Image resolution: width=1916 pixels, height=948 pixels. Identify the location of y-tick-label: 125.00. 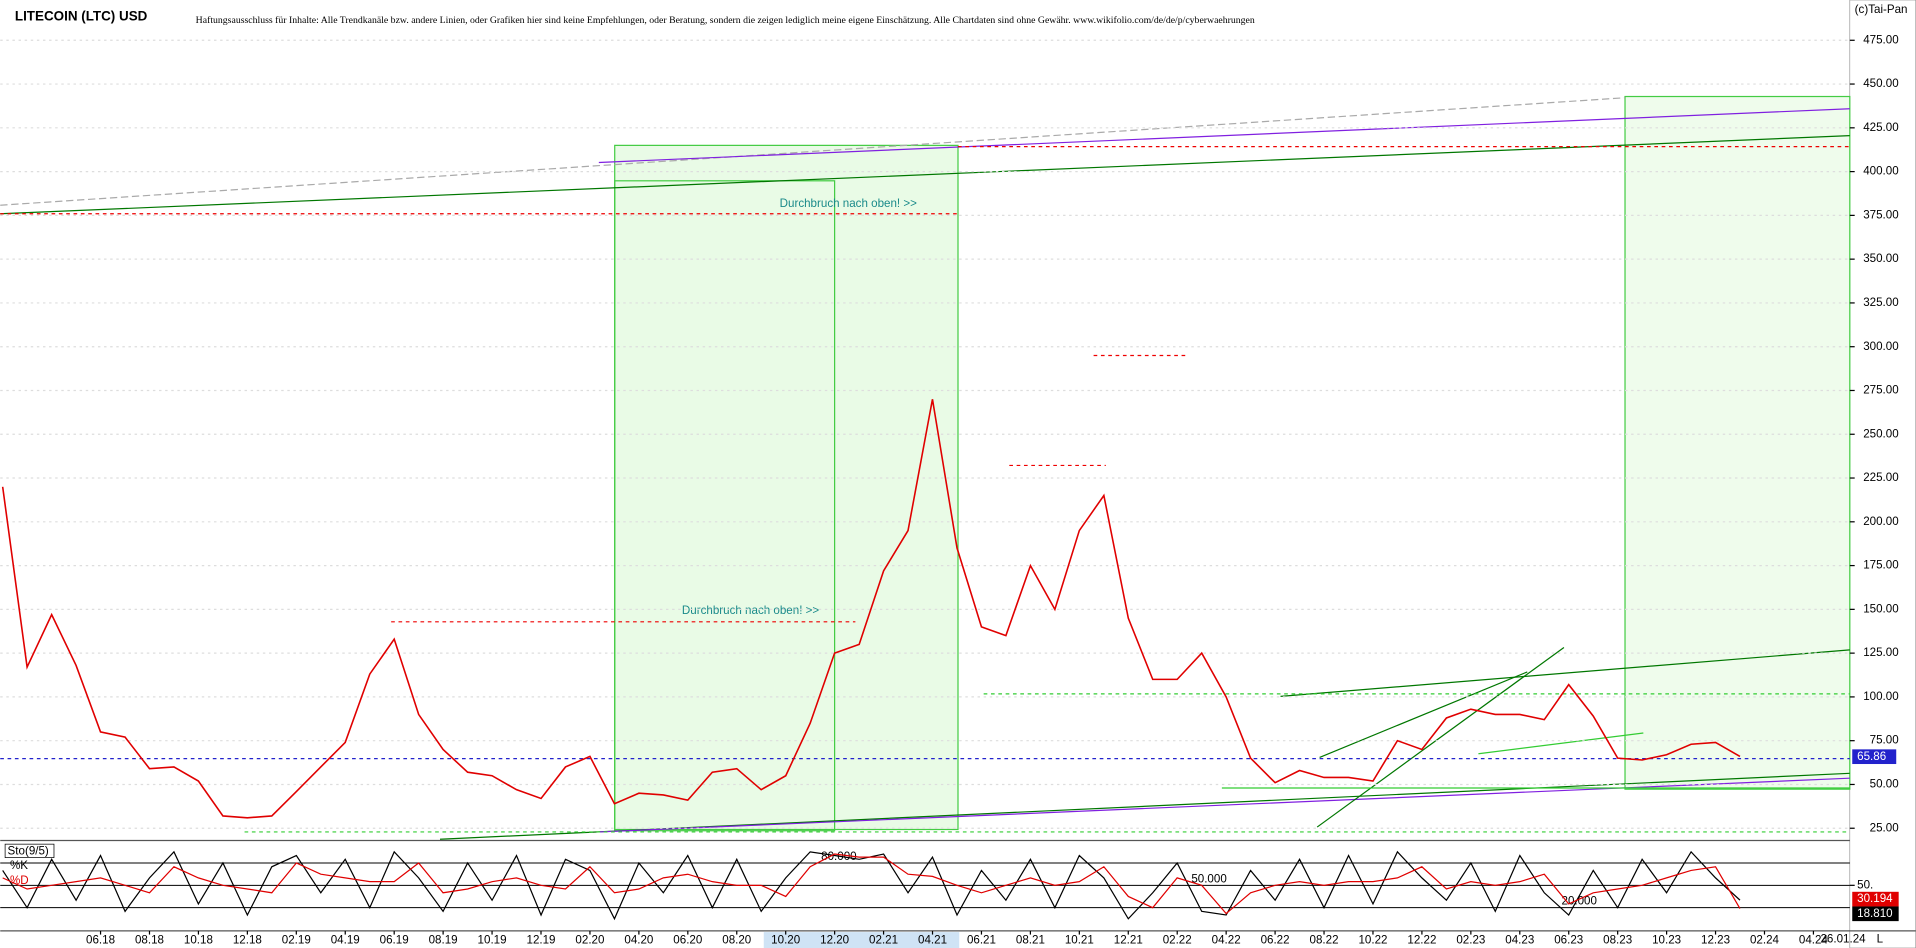
(1880, 652).